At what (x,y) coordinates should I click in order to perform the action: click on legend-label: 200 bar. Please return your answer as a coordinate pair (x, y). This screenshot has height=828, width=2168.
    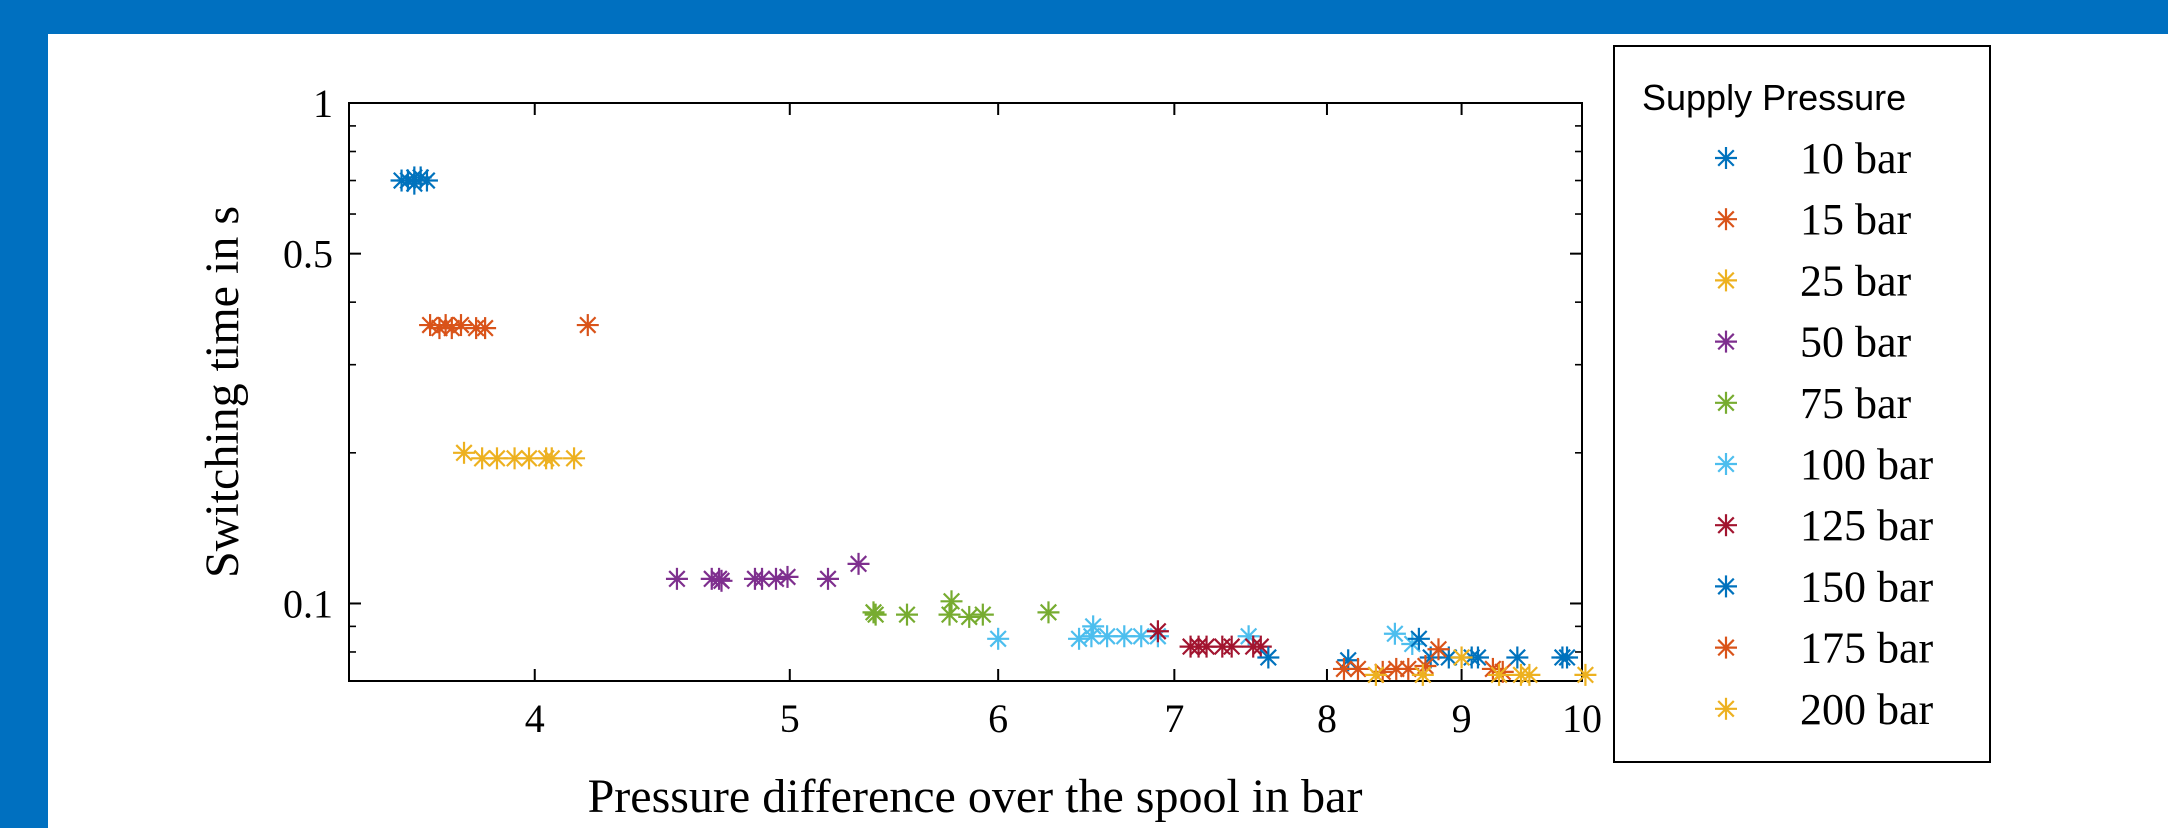
    Looking at the image, I should click on (1867, 709).